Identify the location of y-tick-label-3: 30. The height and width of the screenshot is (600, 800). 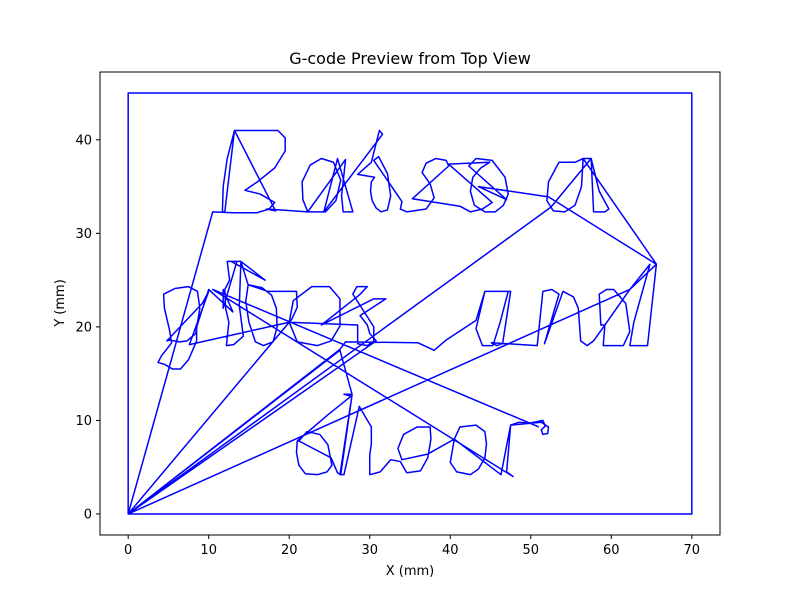
(83, 234).